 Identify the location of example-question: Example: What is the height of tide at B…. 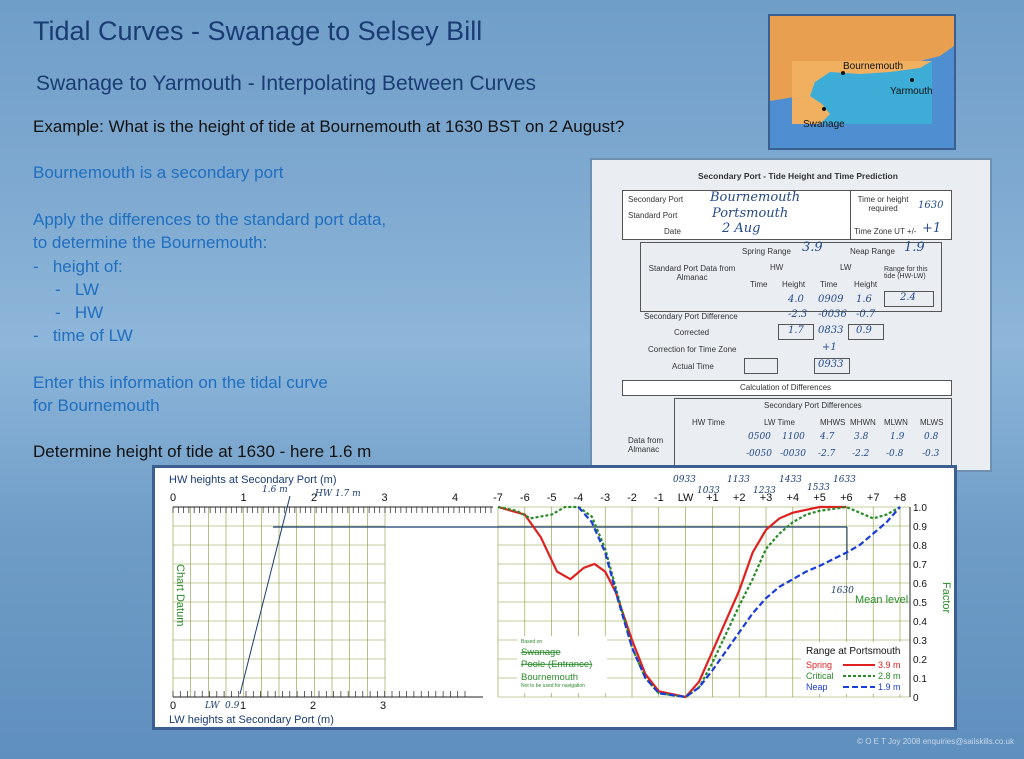
(329, 126).